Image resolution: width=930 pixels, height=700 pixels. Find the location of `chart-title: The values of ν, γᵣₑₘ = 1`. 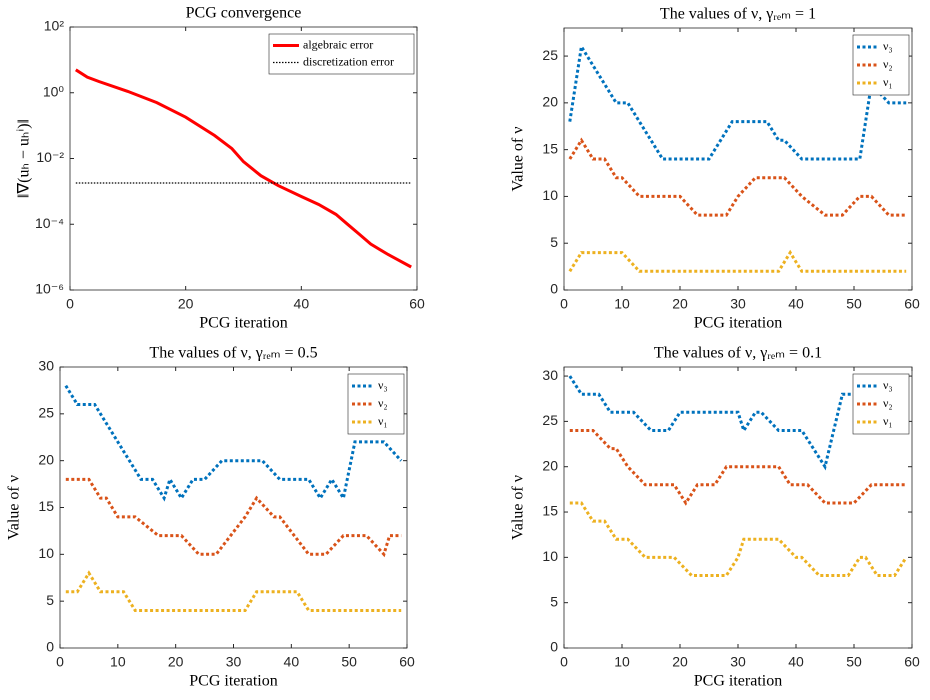

chart-title: The values of ν, γᵣₑₘ = 1 is located at coordinates (738, 14).